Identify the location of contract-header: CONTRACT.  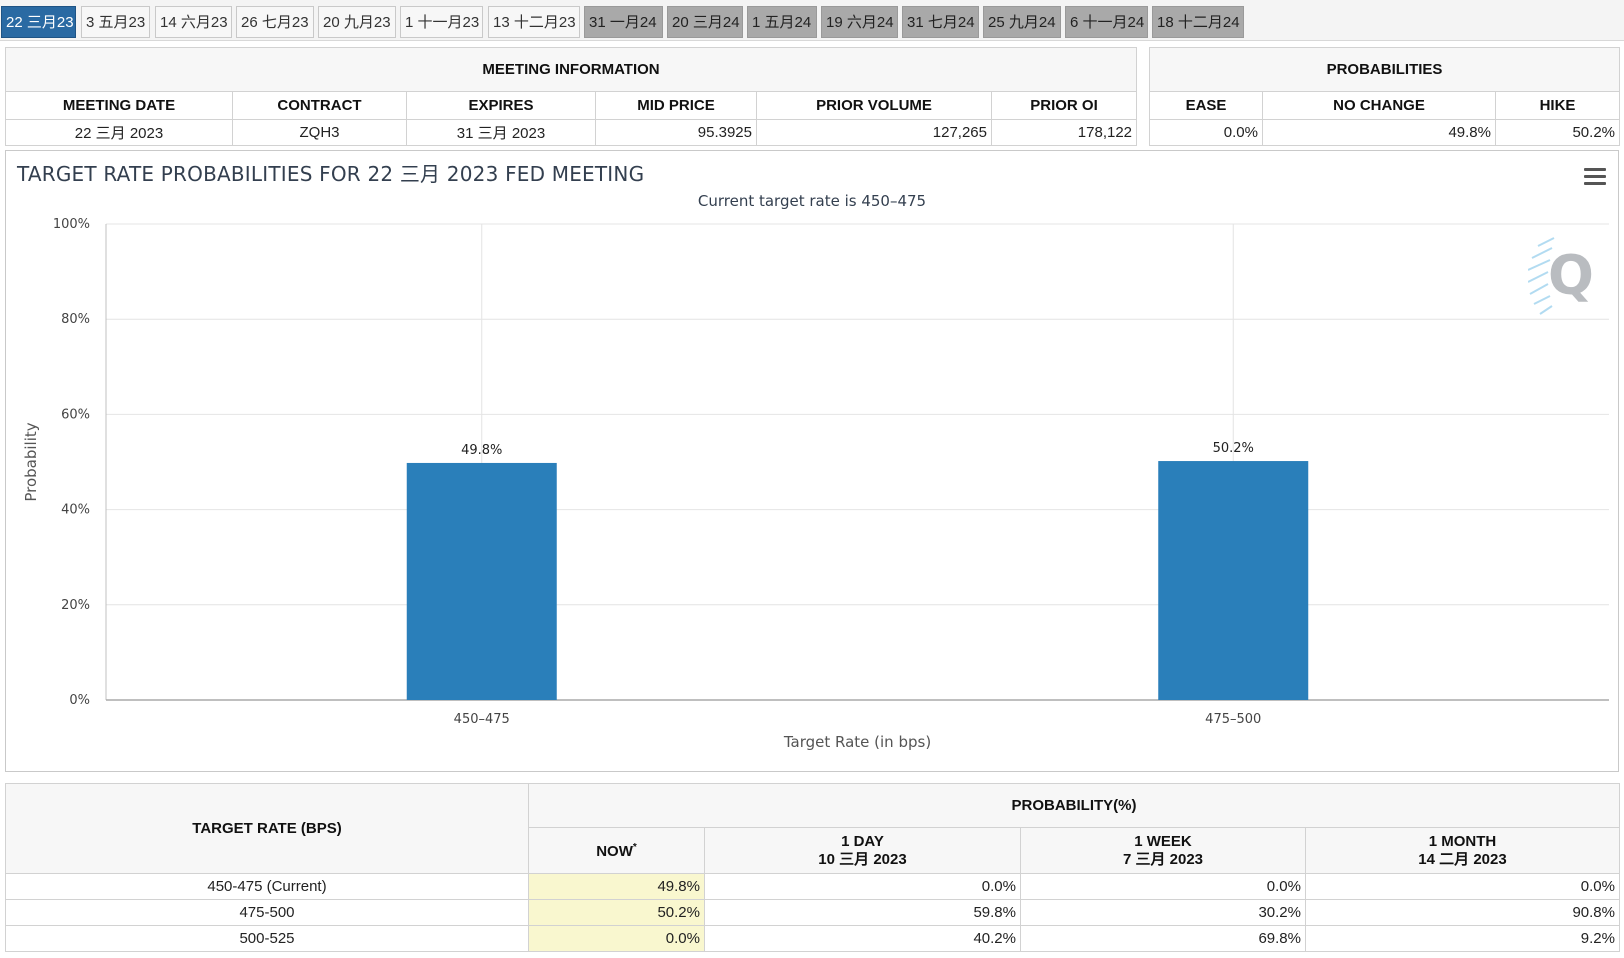
(319, 105).